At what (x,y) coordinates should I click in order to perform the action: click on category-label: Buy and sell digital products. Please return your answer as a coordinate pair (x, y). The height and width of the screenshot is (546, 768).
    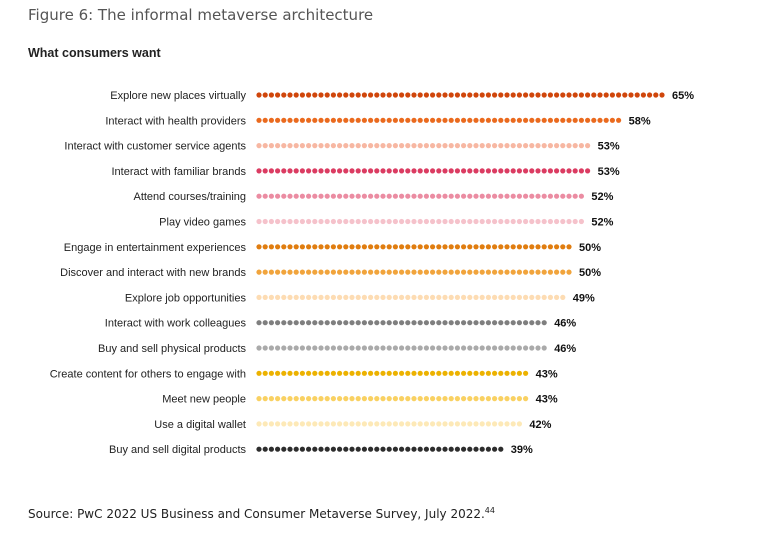
    Looking at the image, I should click on (177, 450).